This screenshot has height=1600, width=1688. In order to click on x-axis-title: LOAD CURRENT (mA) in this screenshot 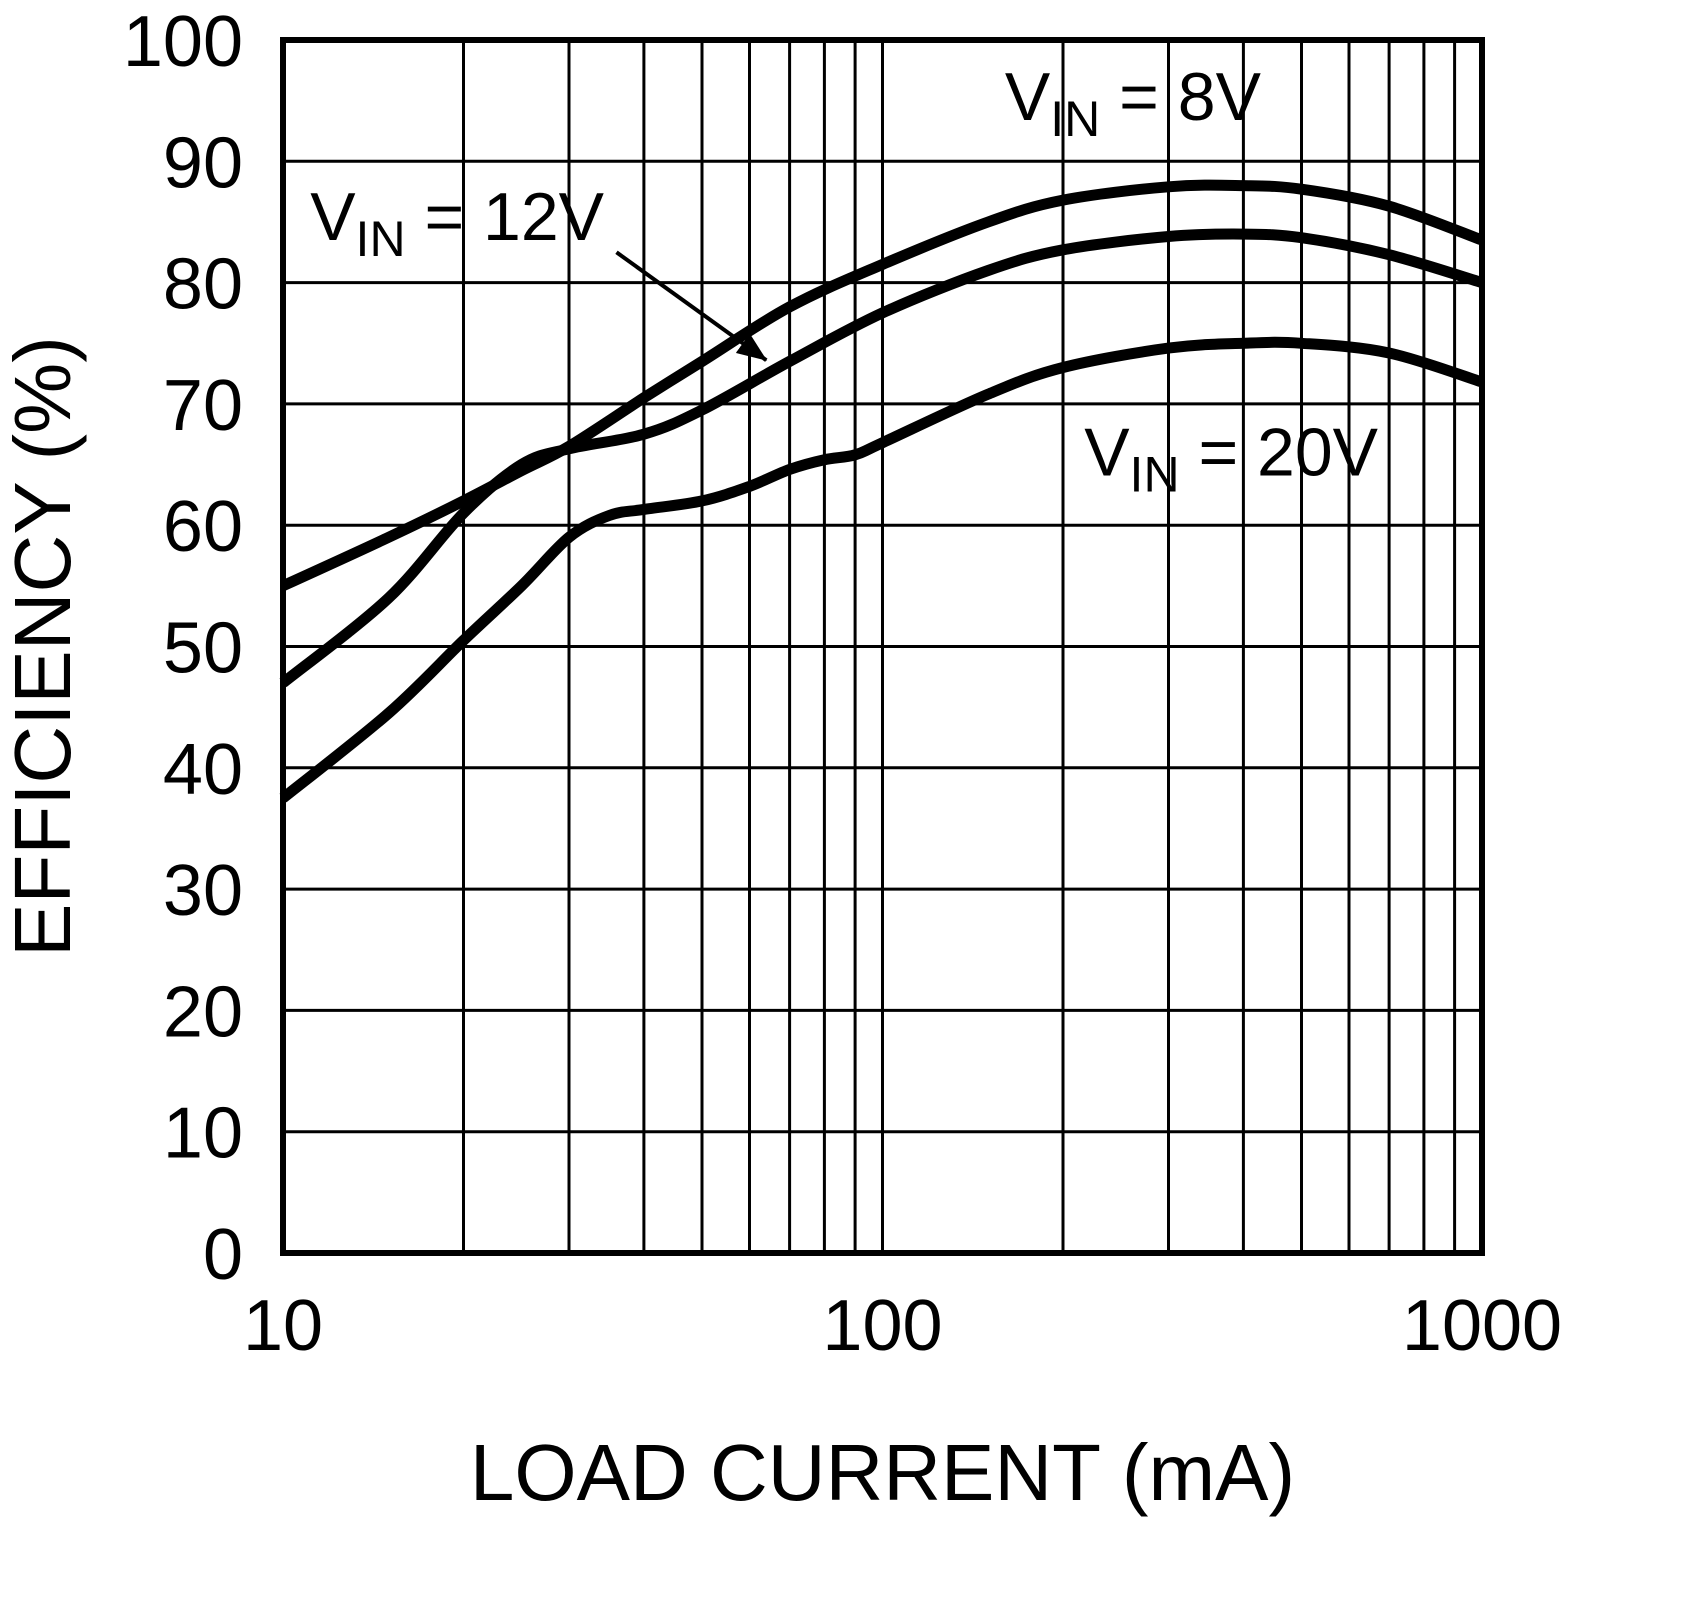, I will do `click(882, 1472)`.